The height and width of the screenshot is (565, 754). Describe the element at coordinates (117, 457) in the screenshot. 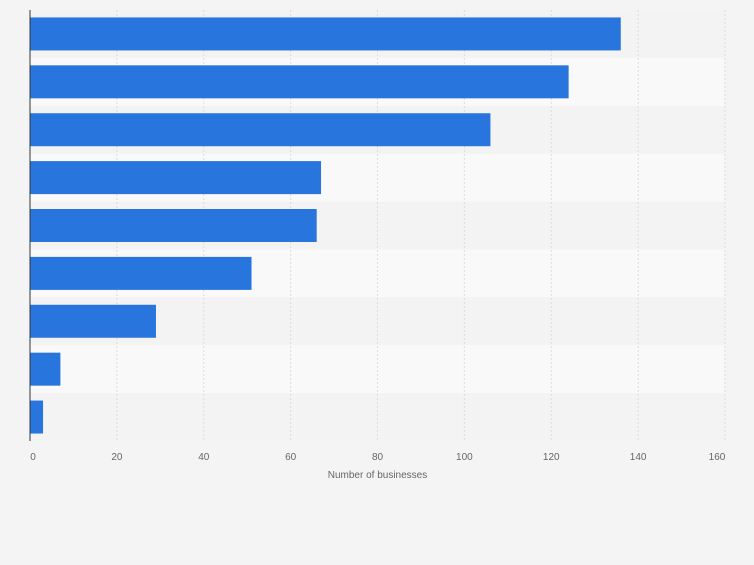

I see `x-tick-label: 20` at that location.